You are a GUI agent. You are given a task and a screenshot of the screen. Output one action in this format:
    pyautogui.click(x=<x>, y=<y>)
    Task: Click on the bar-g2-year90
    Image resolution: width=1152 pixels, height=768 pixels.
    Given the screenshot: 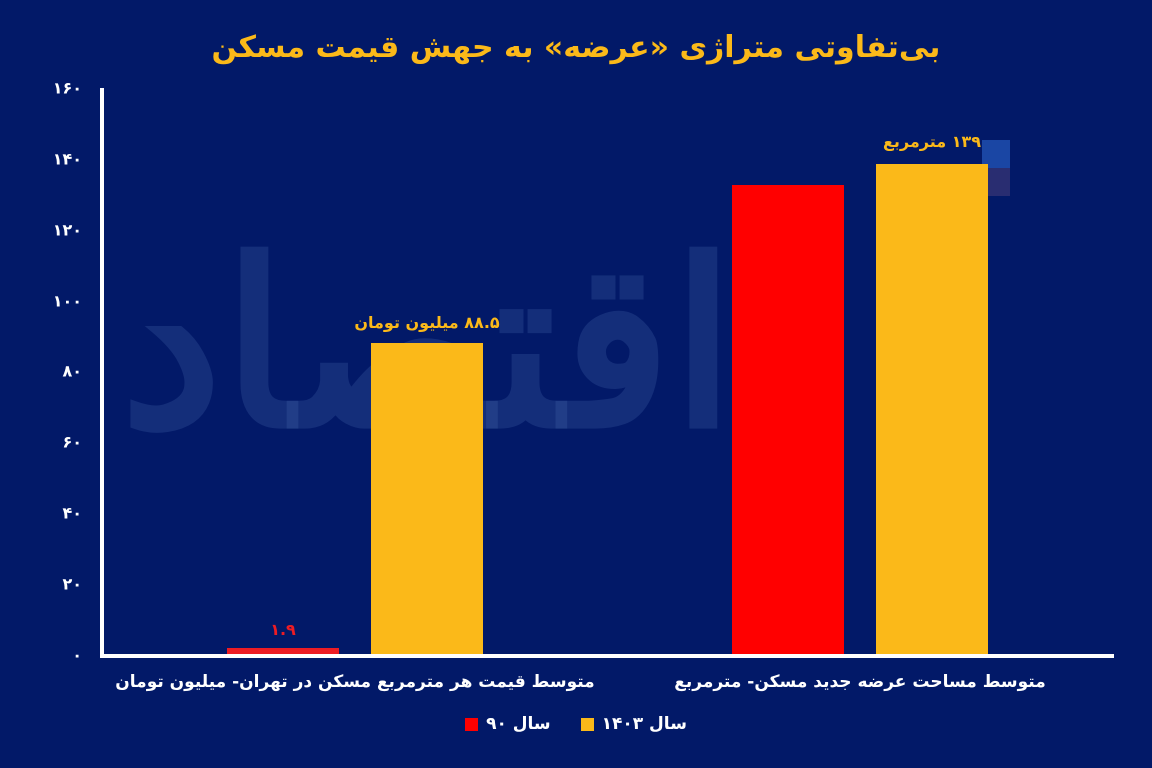 What is the action you would take?
    pyautogui.click(x=788, y=420)
    